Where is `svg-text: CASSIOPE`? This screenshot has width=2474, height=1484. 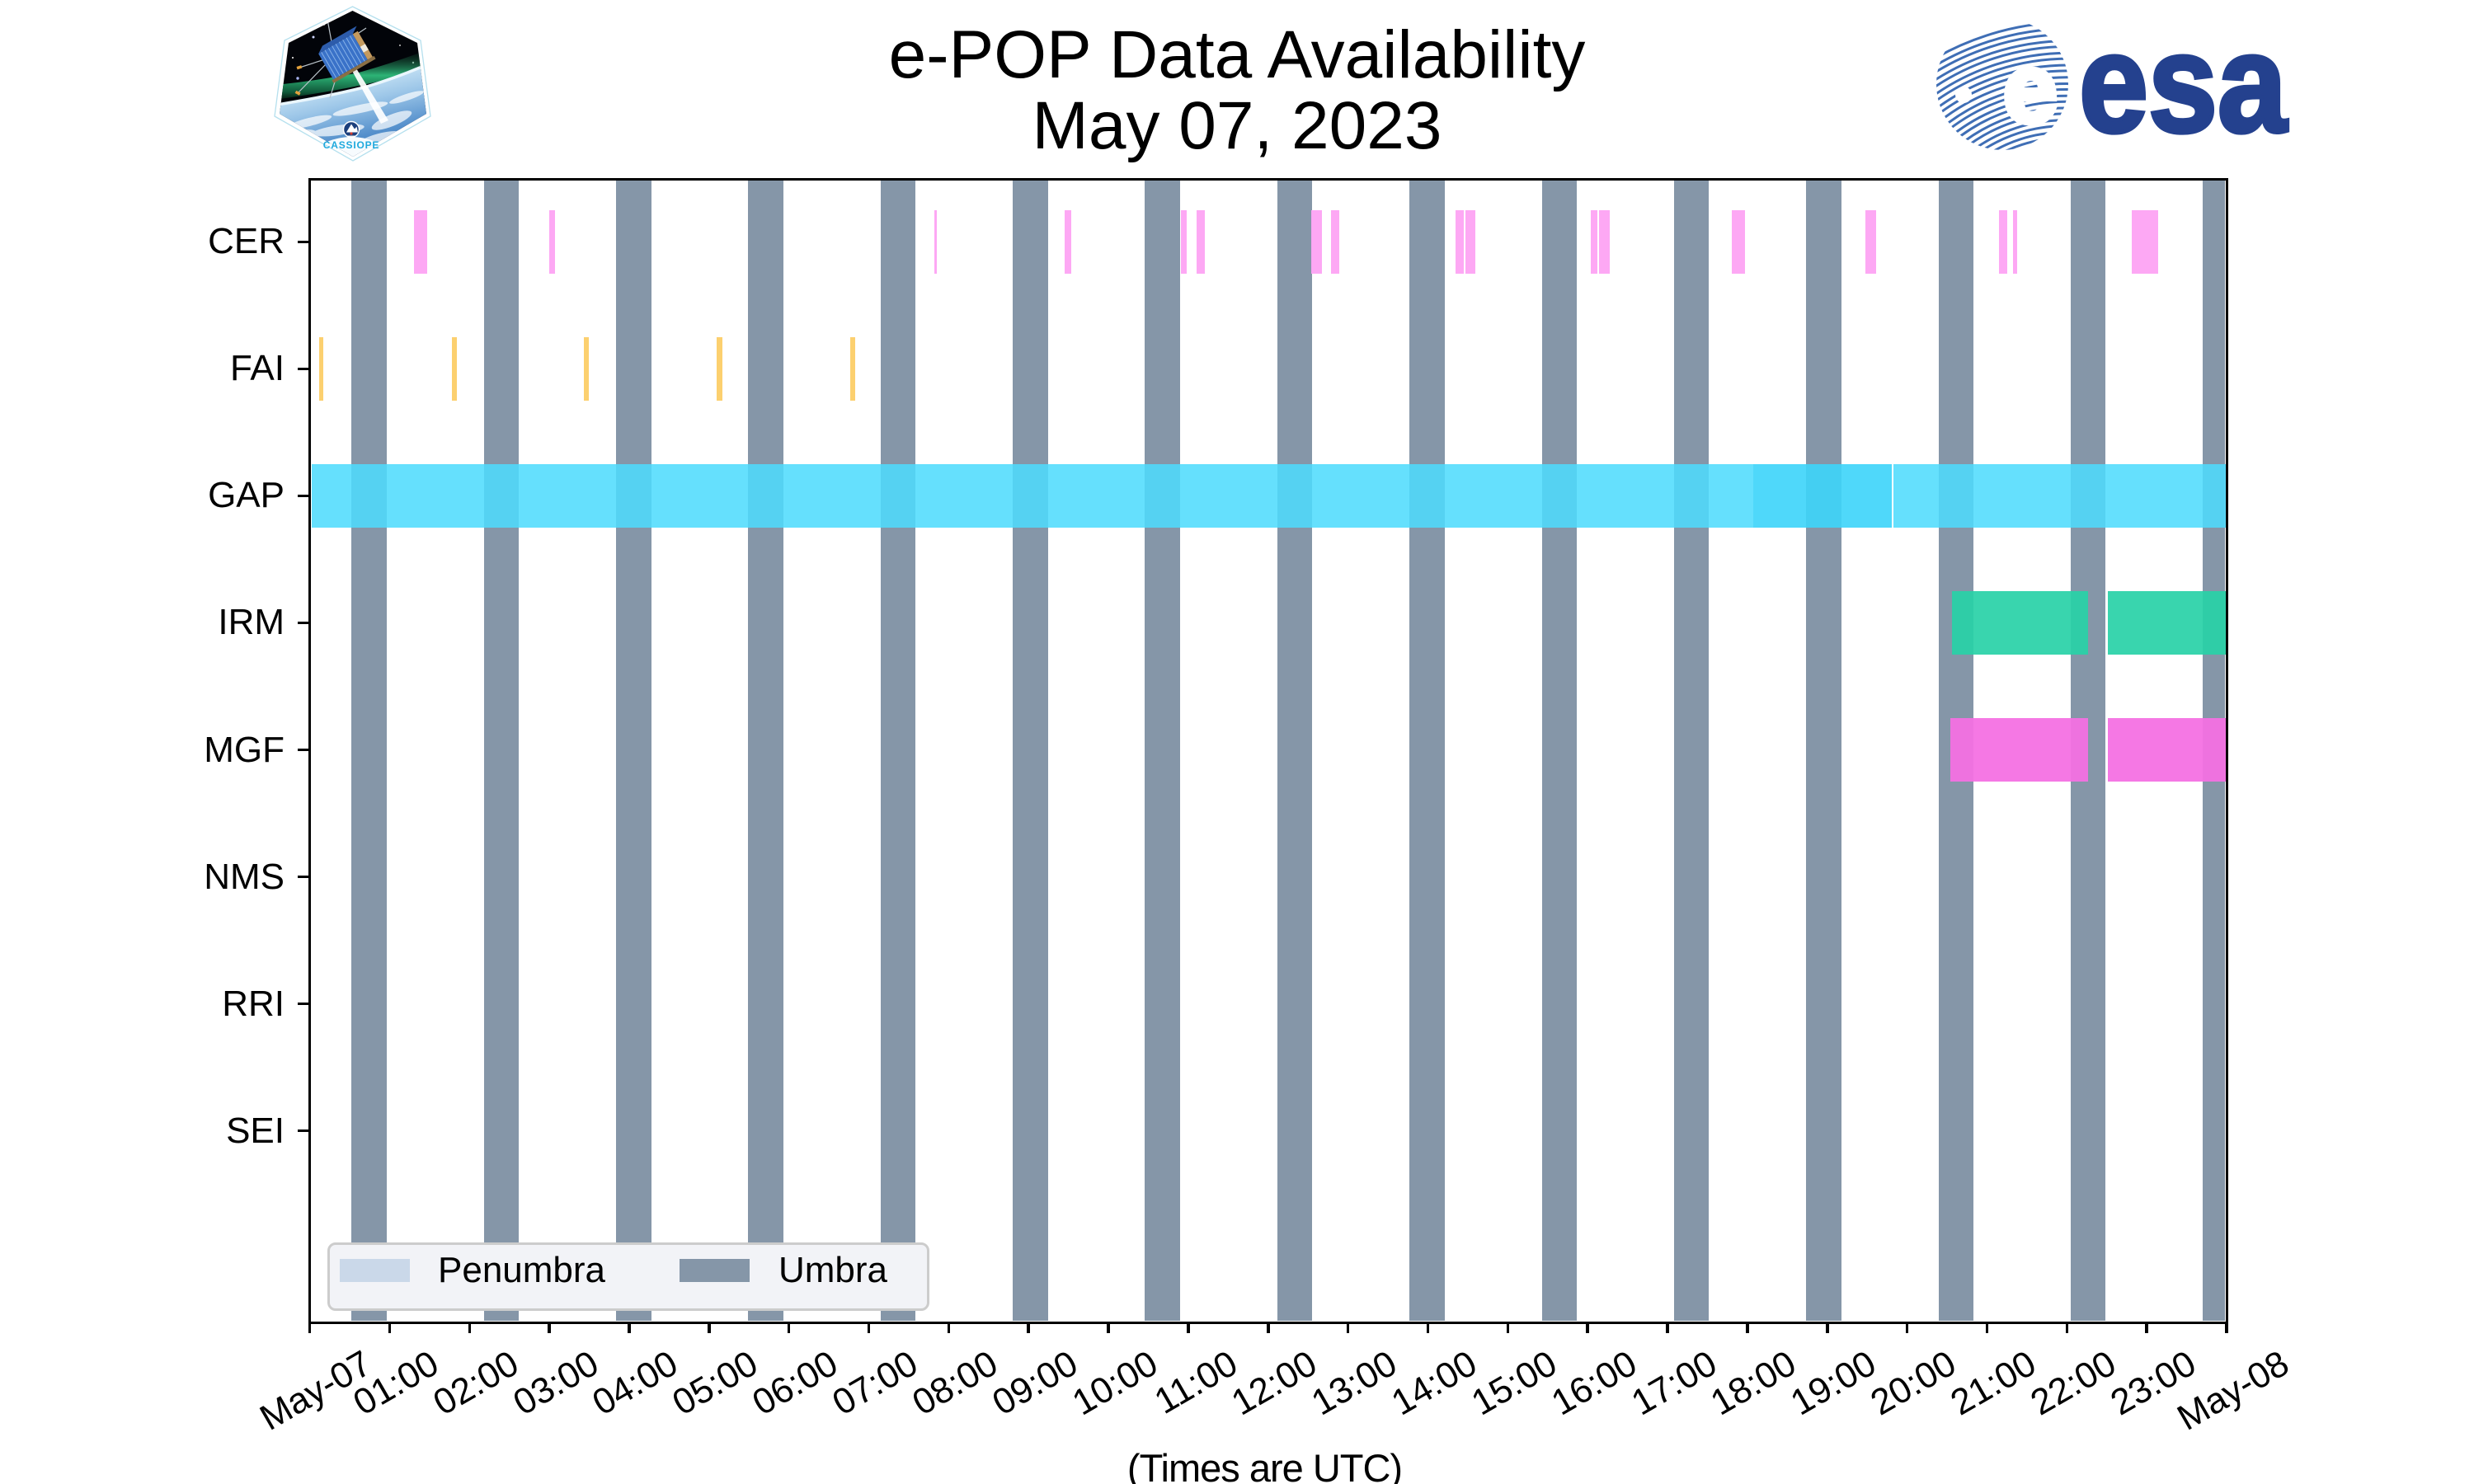
svg-text: CASSIOPE is located at coordinates (351, 145).